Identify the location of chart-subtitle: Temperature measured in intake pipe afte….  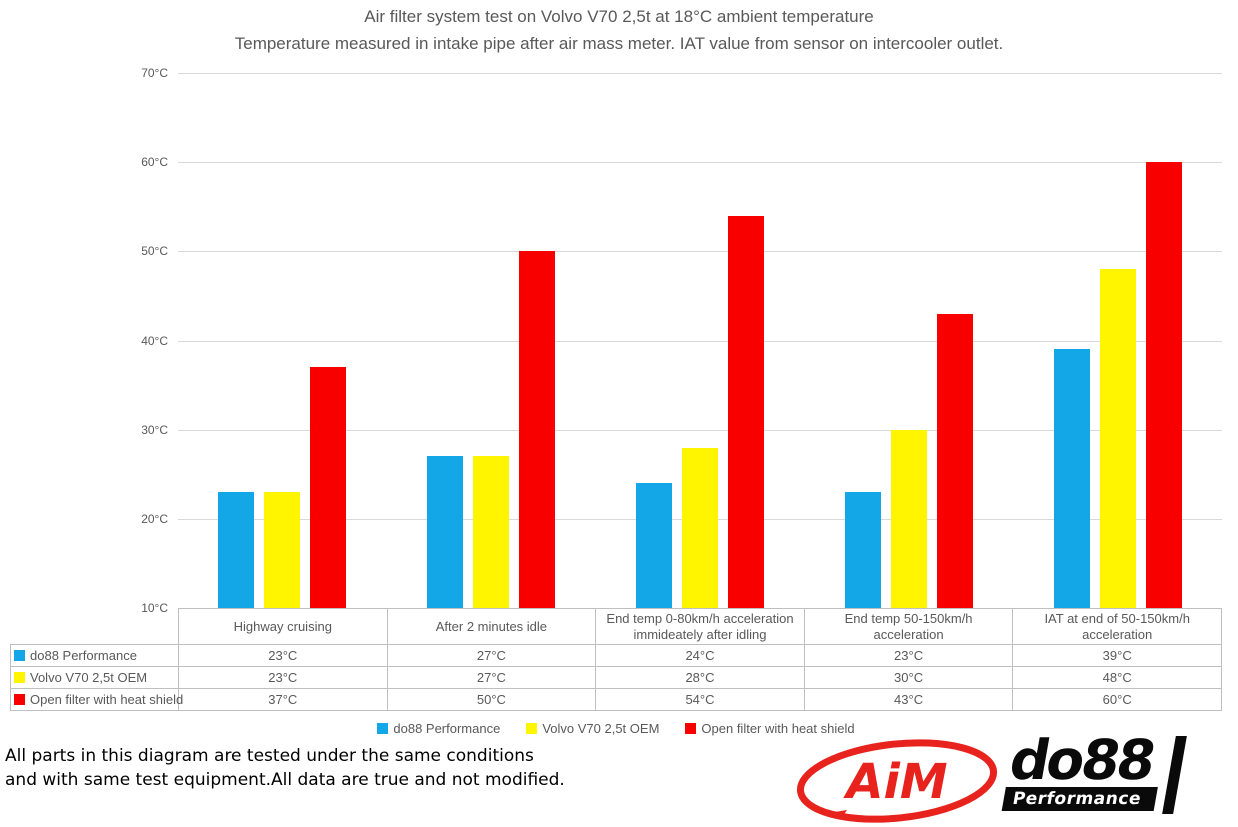
(619, 43).